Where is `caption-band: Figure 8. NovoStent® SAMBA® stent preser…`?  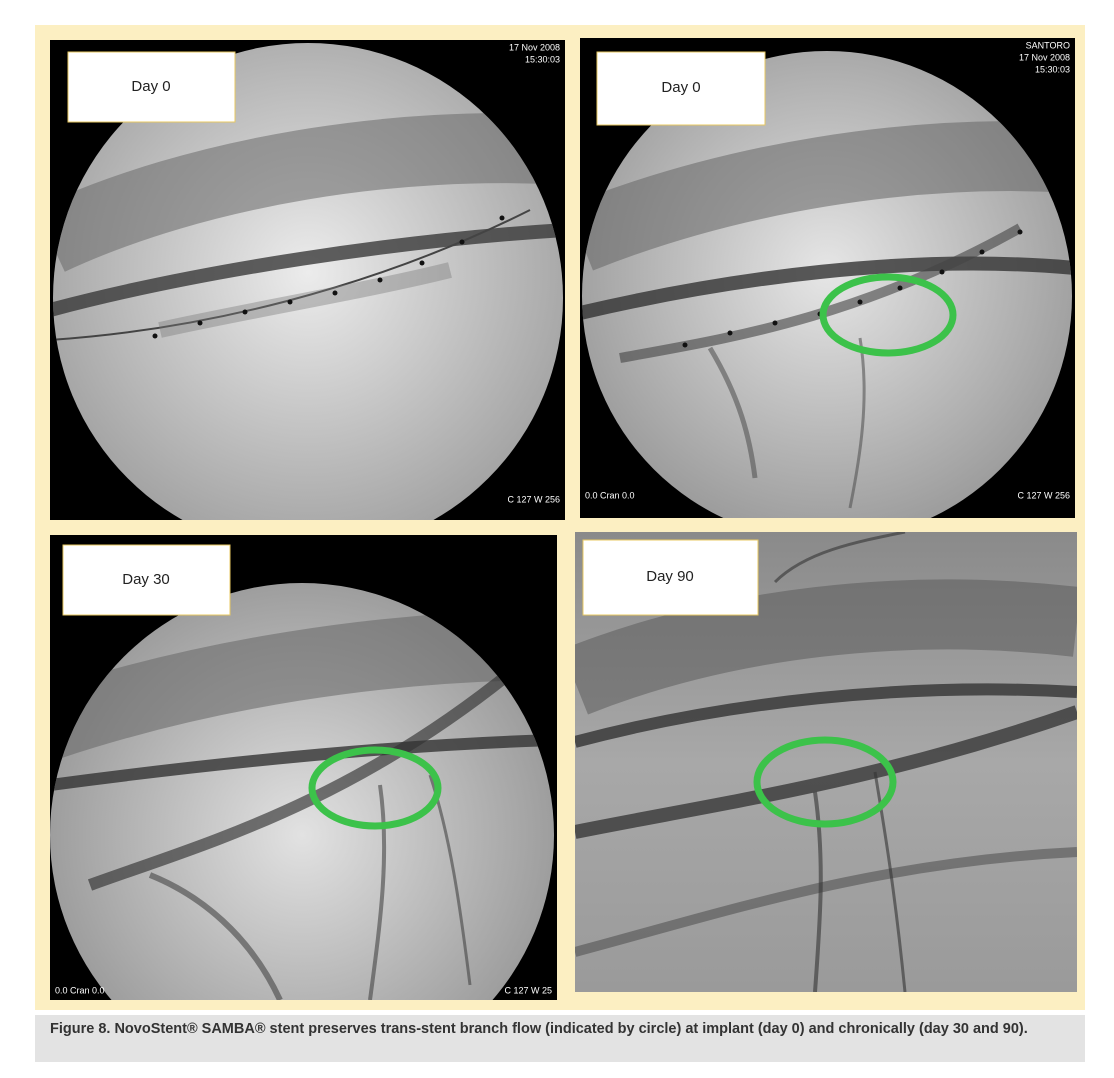
caption-band: Figure 8. NovoStent® SAMBA® stent preser… is located at coordinates (560, 1038).